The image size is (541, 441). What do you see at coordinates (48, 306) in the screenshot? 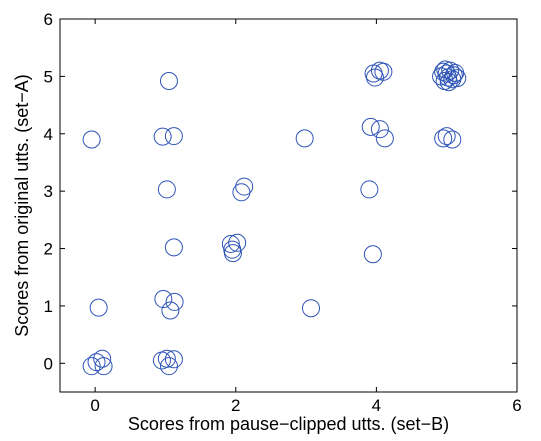
I see `y-tick-label: 1` at bounding box center [48, 306].